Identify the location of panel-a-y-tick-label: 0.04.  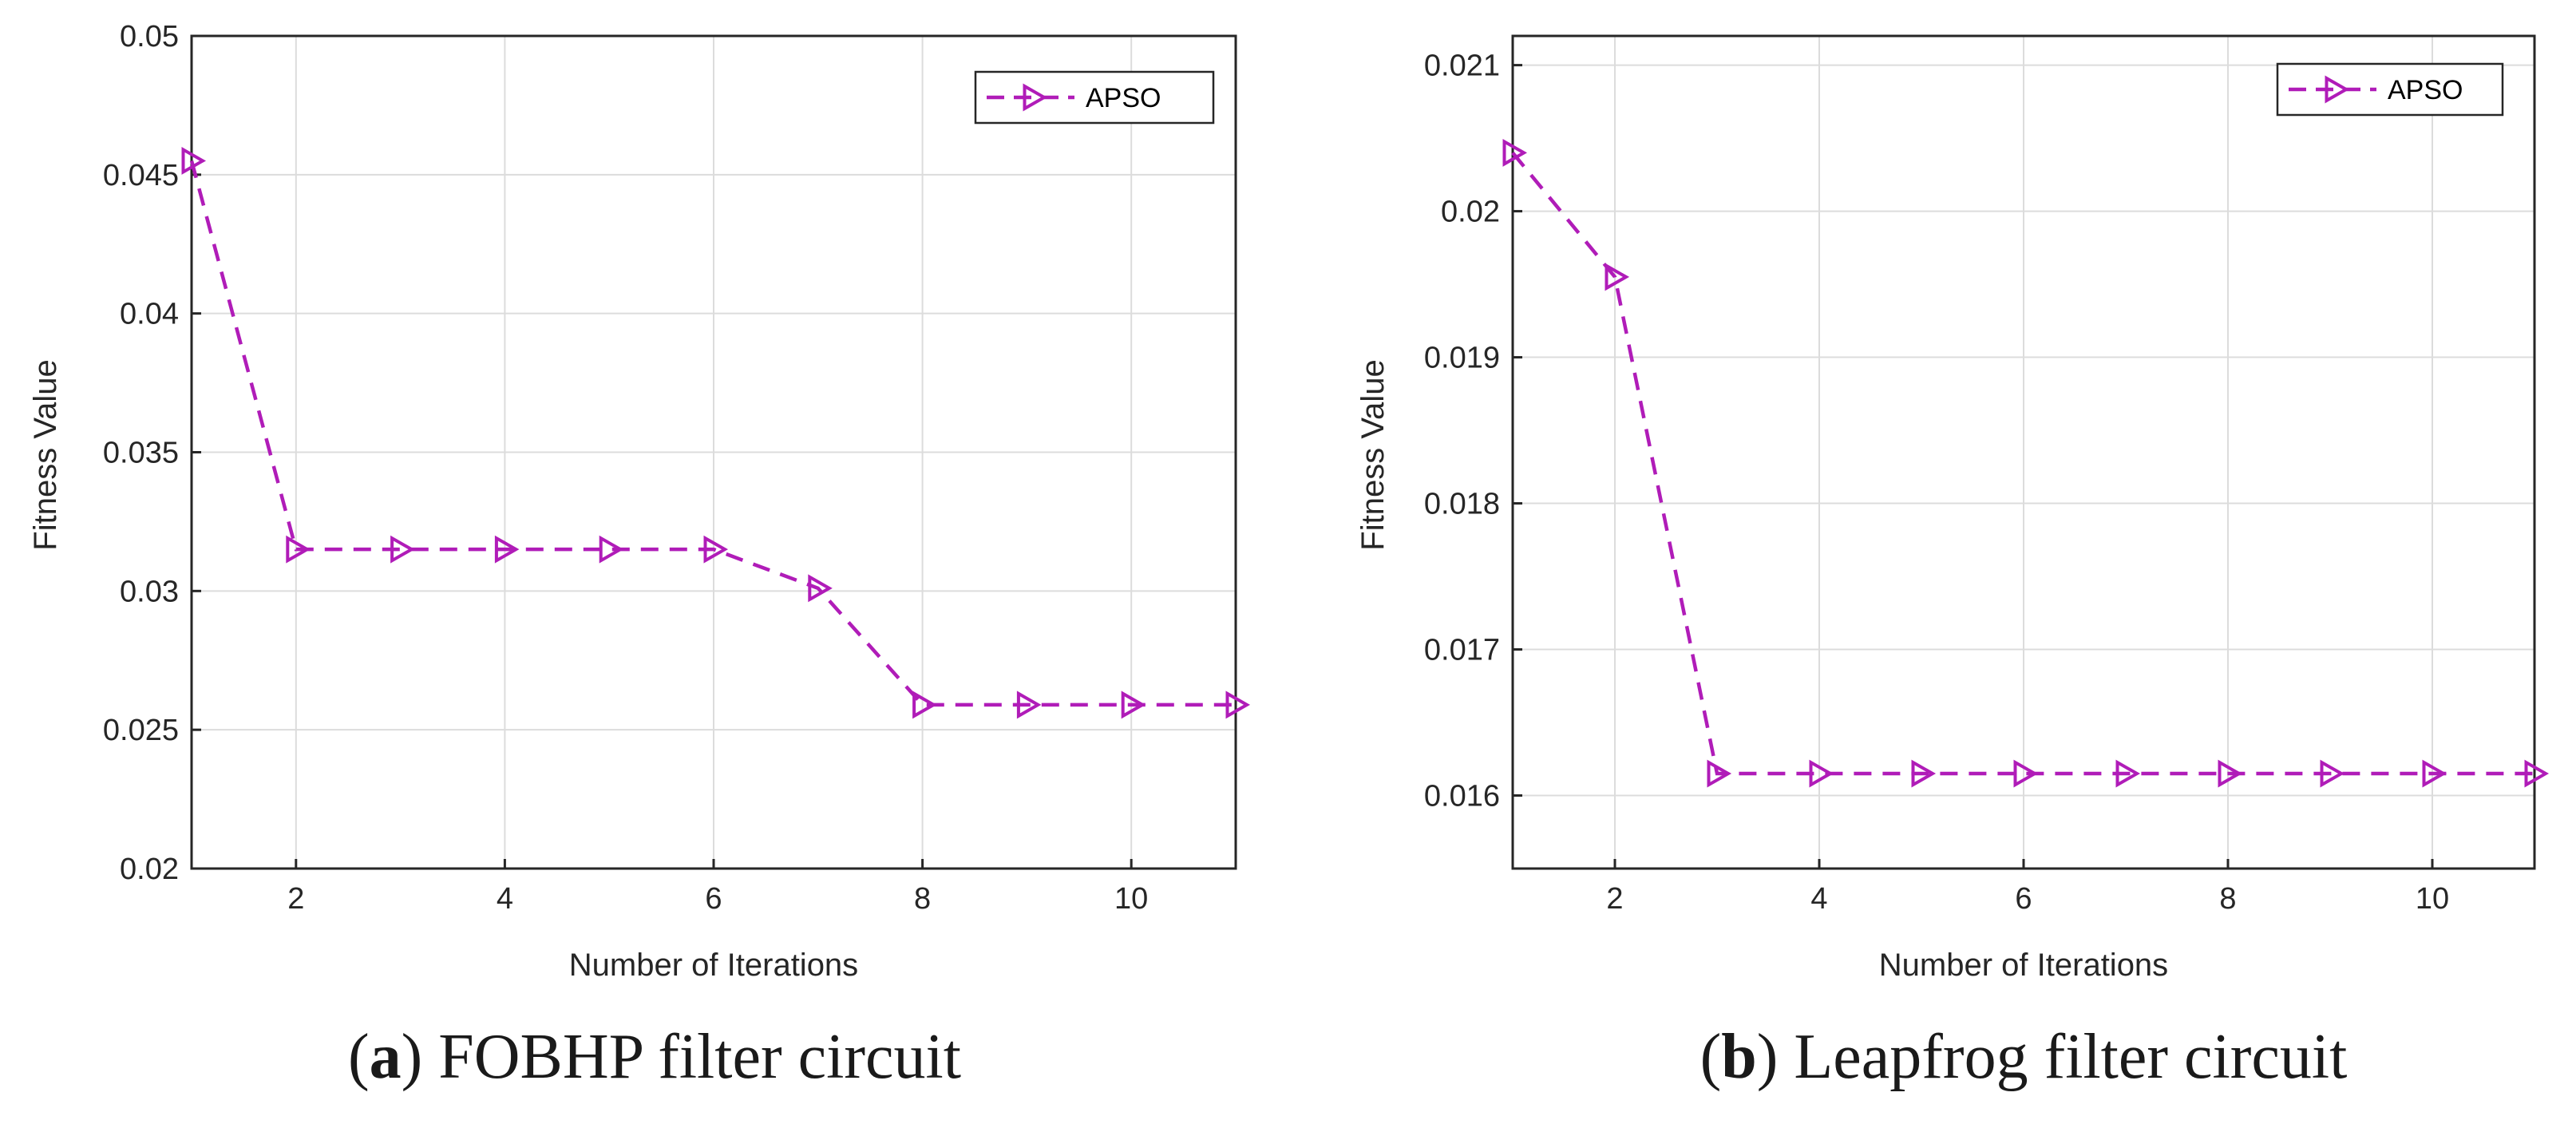
(149, 314).